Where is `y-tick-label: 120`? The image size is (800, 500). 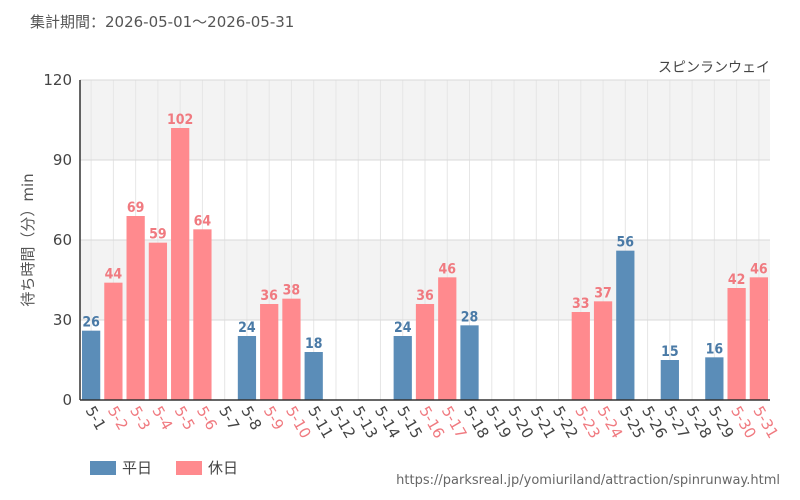
y-tick-label: 120 is located at coordinates (57, 80).